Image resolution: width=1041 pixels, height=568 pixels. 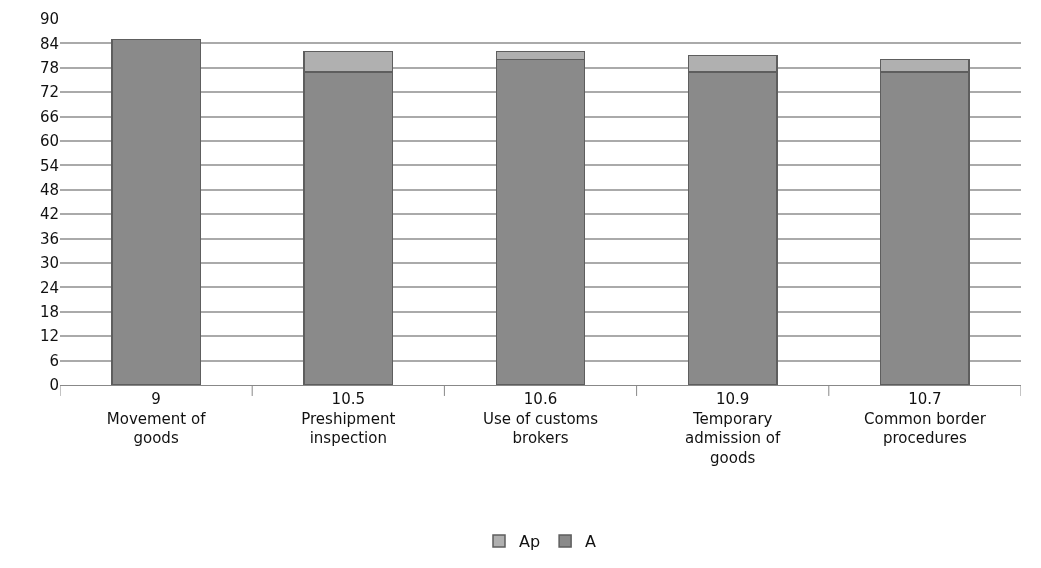 What do you see at coordinates (54, 360) in the screenshot?
I see `y-tick-label: 6` at bounding box center [54, 360].